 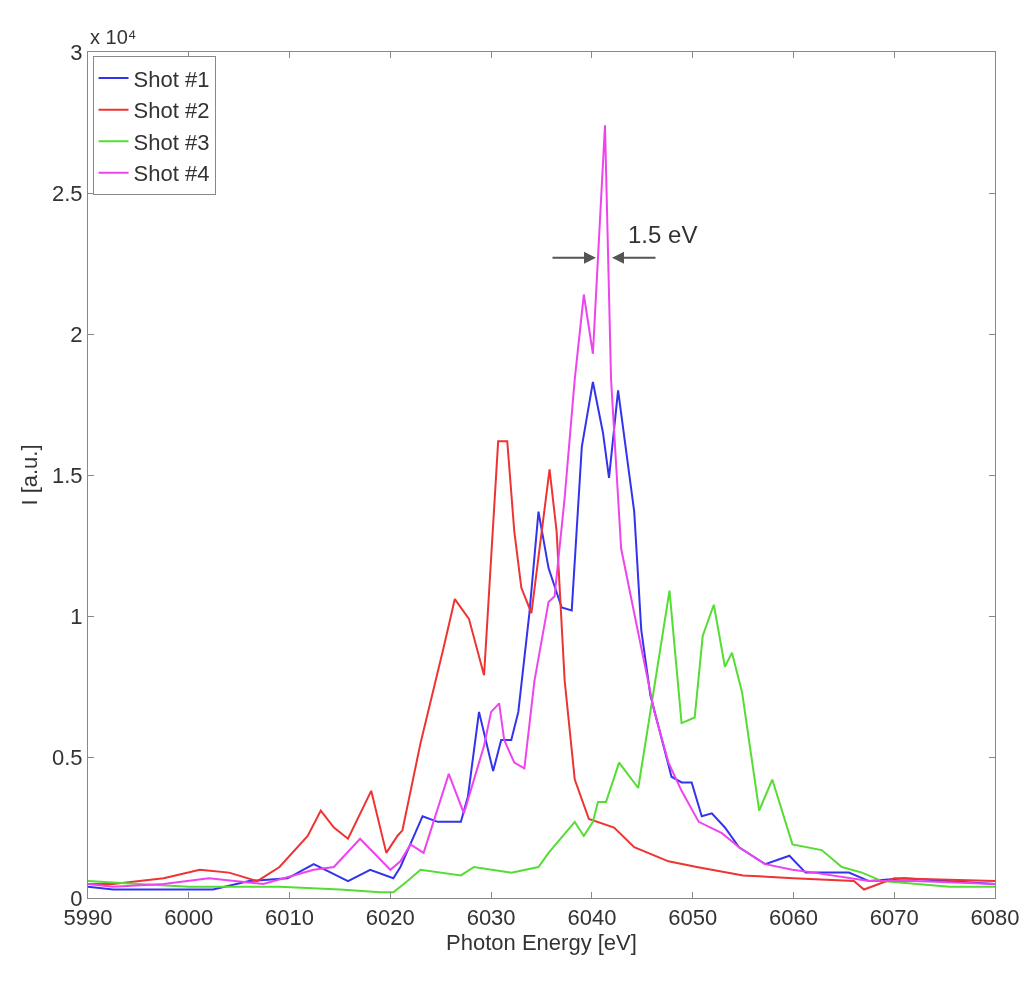 What do you see at coordinates (894, 918) in the screenshot?
I see `x-tick-label: 6070` at bounding box center [894, 918].